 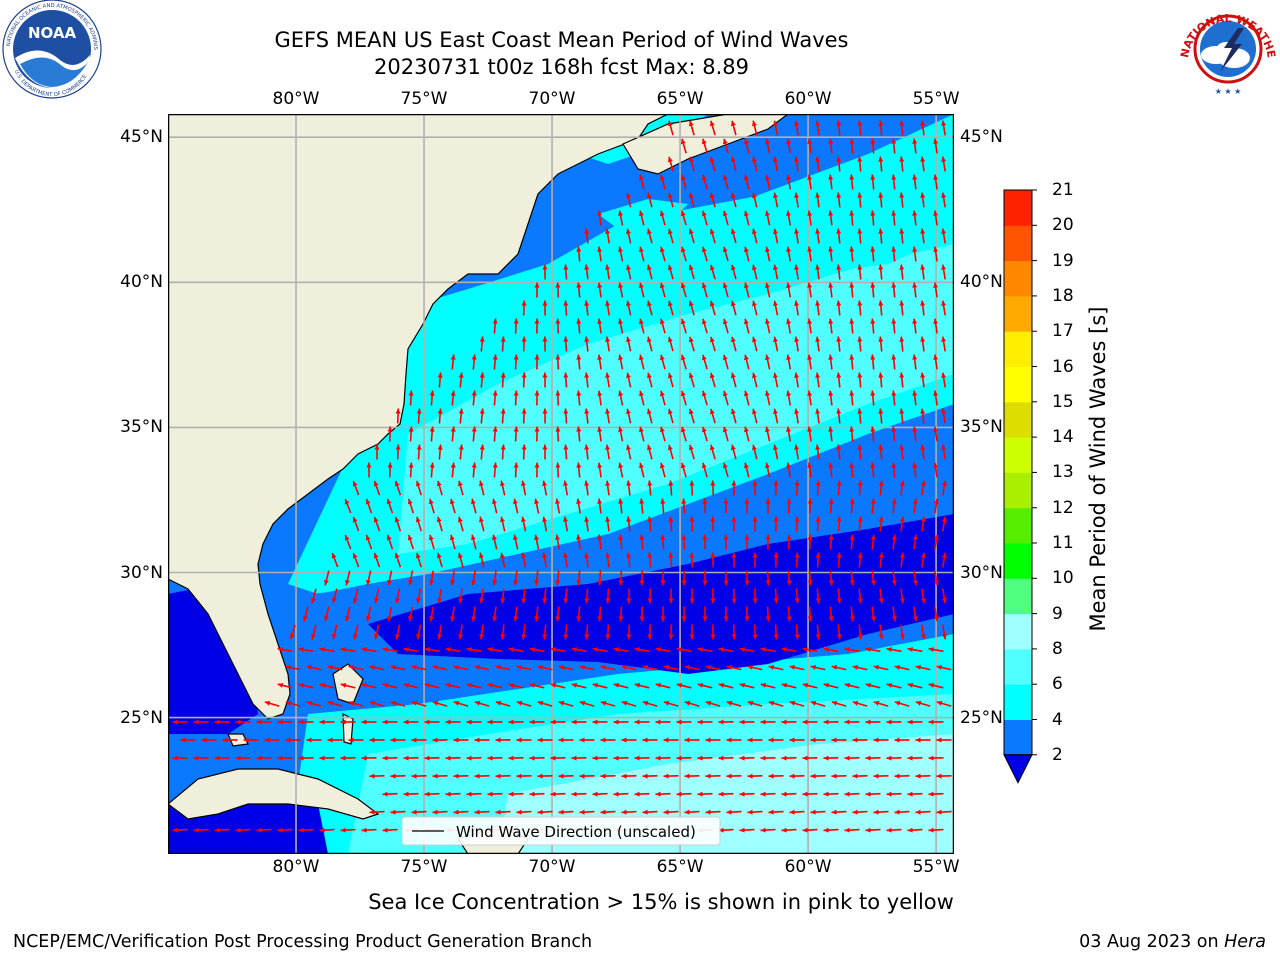 What do you see at coordinates (1018, 384) in the screenshot?
I see `colorbar-segment` at bounding box center [1018, 384].